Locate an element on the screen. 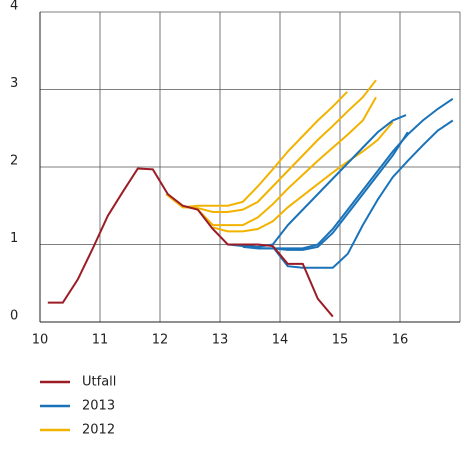 This screenshot has height=449, width=464. y-tick-label: 4 is located at coordinates (14, 7).